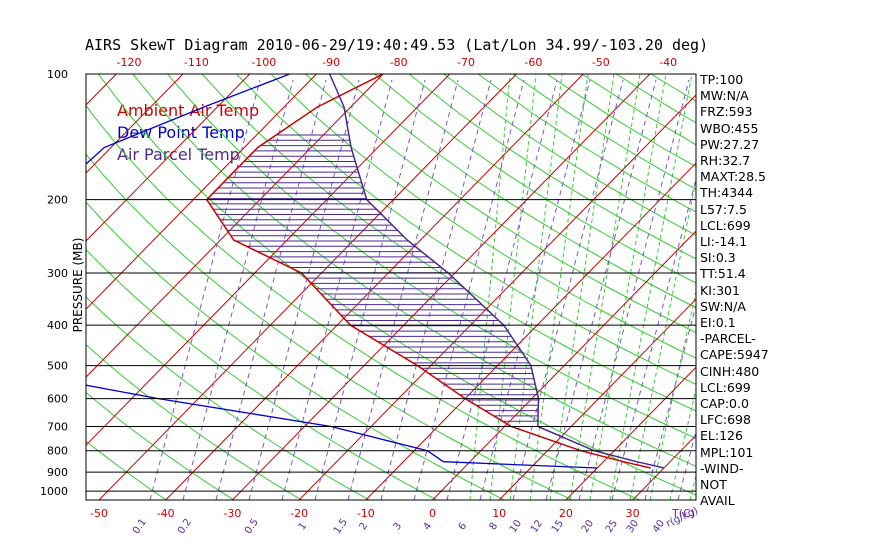 The height and width of the screenshot is (560, 870). What do you see at coordinates (537, 526) in the screenshot?
I see `mixing-ratio-tick: 12` at bounding box center [537, 526].